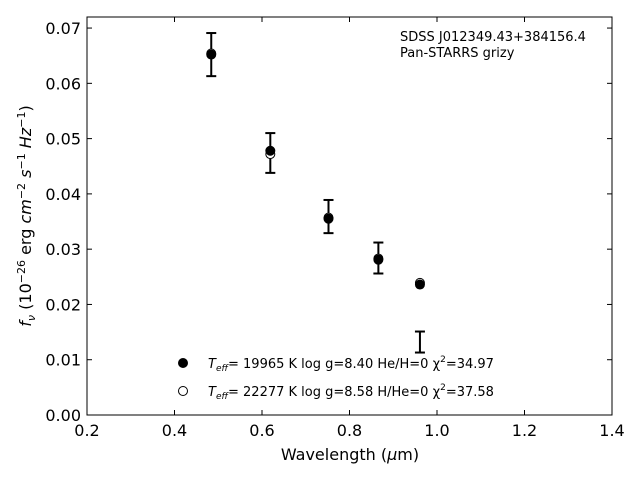 The width and height of the screenshot is (640, 480). What do you see at coordinates (63, 360) in the screenshot?
I see `y-tick-label: 0.01` at bounding box center [63, 360].